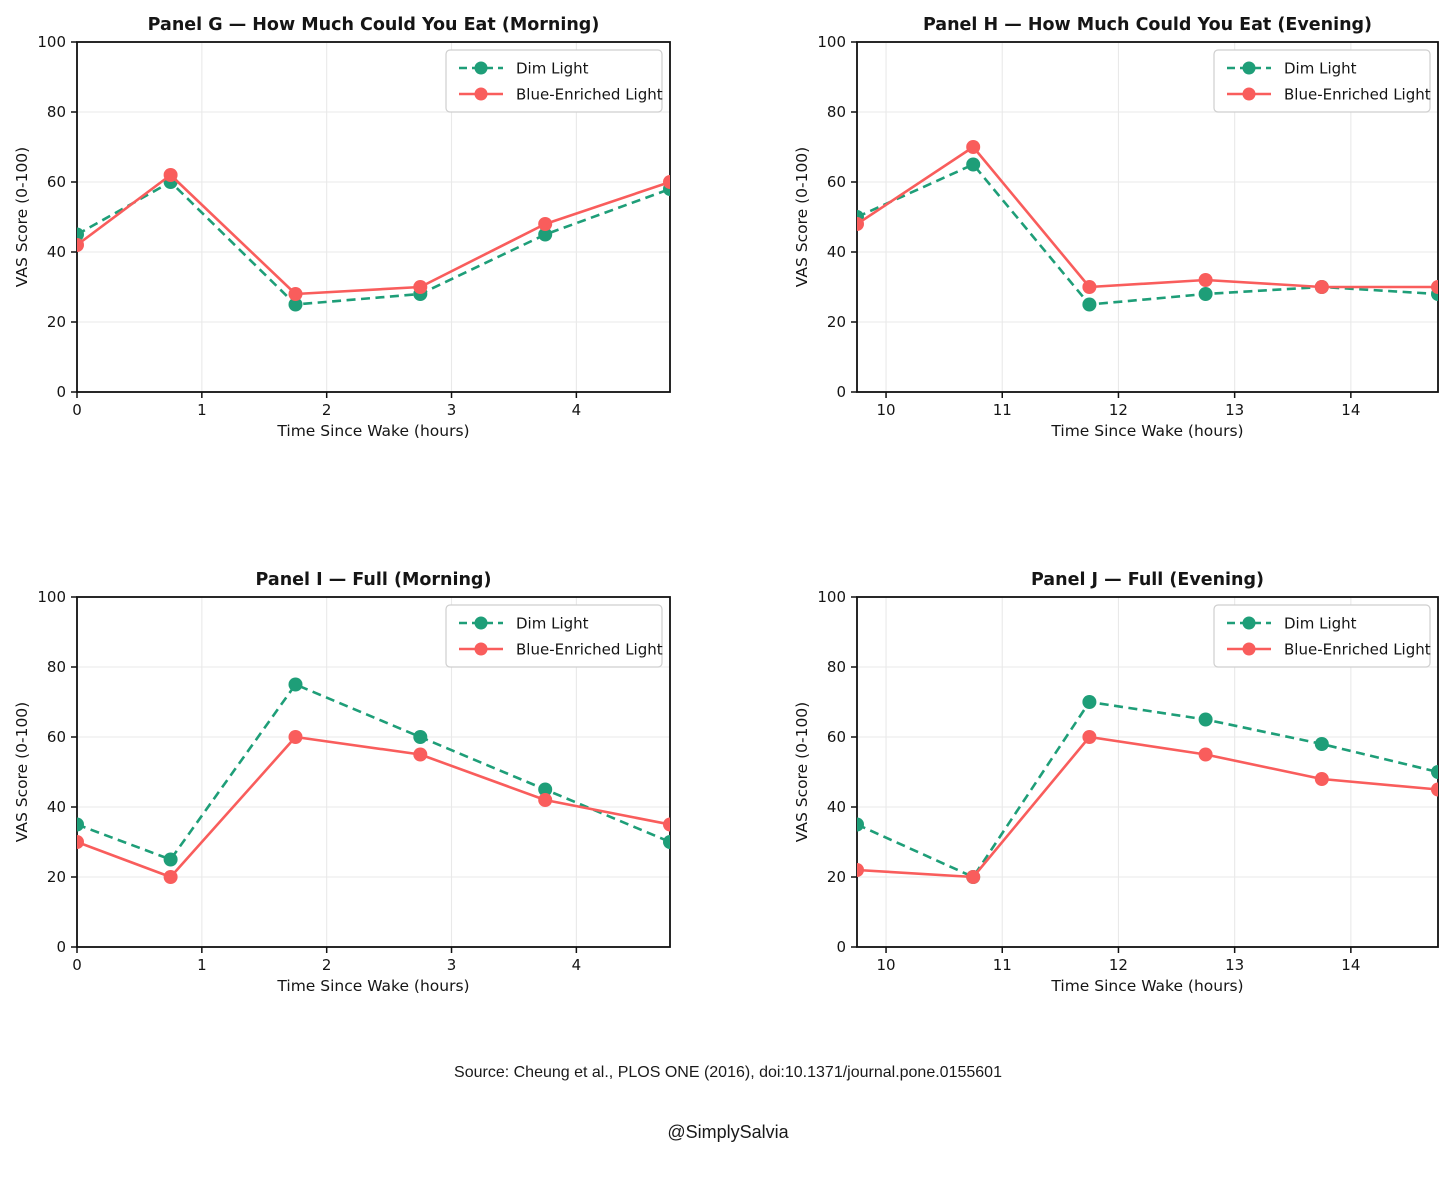 The image size is (1456, 1185). What do you see at coordinates (577, 410) in the screenshot?
I see `x-tick-label: 4` at bounding box center [577, 410].